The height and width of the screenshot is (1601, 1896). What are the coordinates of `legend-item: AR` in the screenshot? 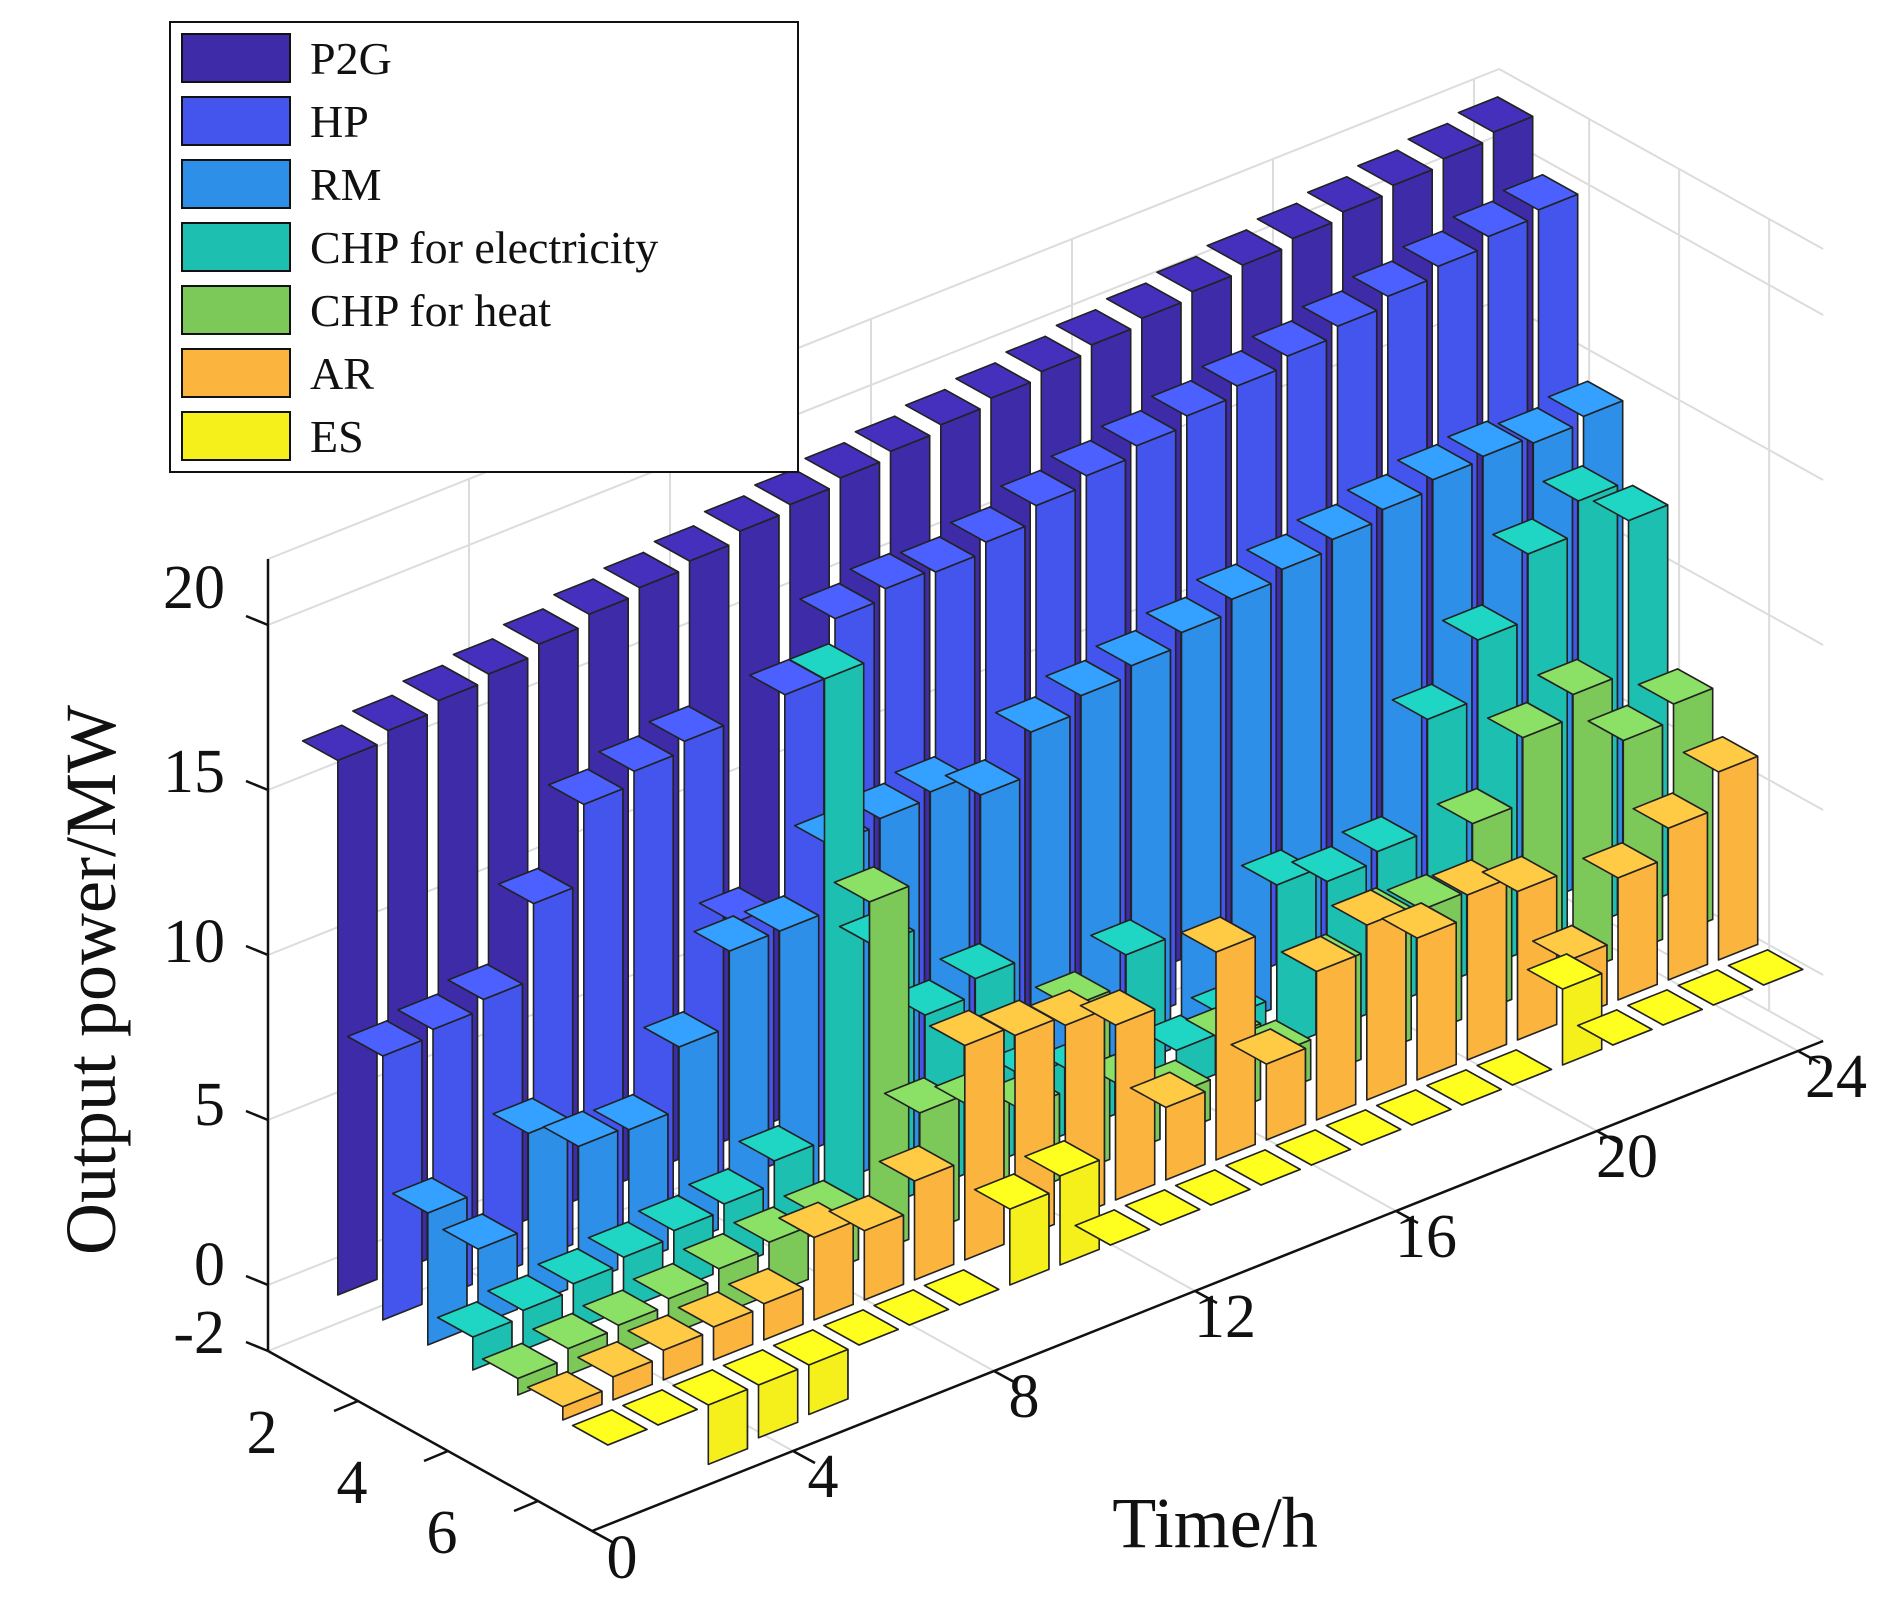 It's located at (277, 373).